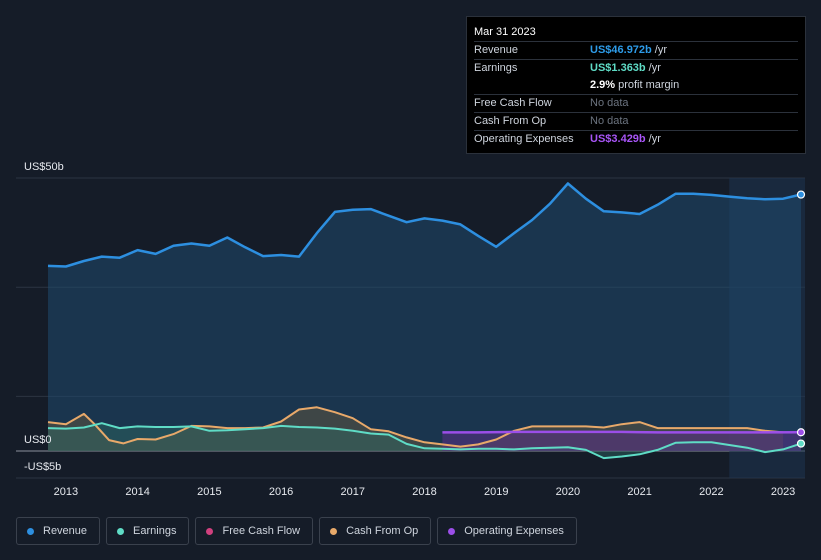 The width and height of the screenshot is (821, 560). Describe the element at coordinates (568, 492) in the screenshot. I see `x-tick-label: 2020` at that location.